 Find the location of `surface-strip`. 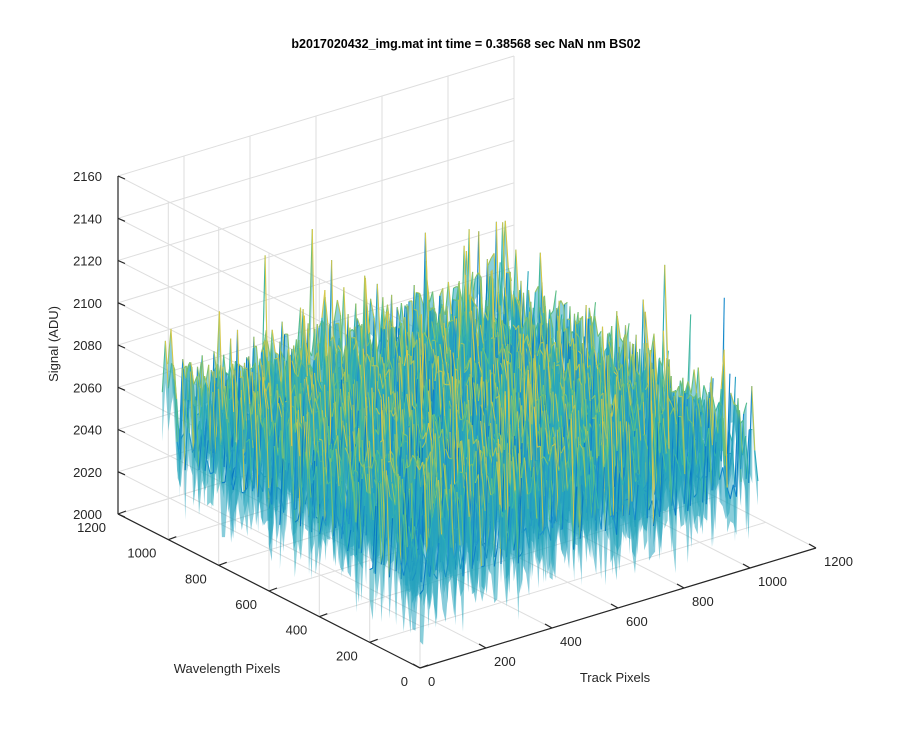

surface-strip is located at coordinates (376, 398).